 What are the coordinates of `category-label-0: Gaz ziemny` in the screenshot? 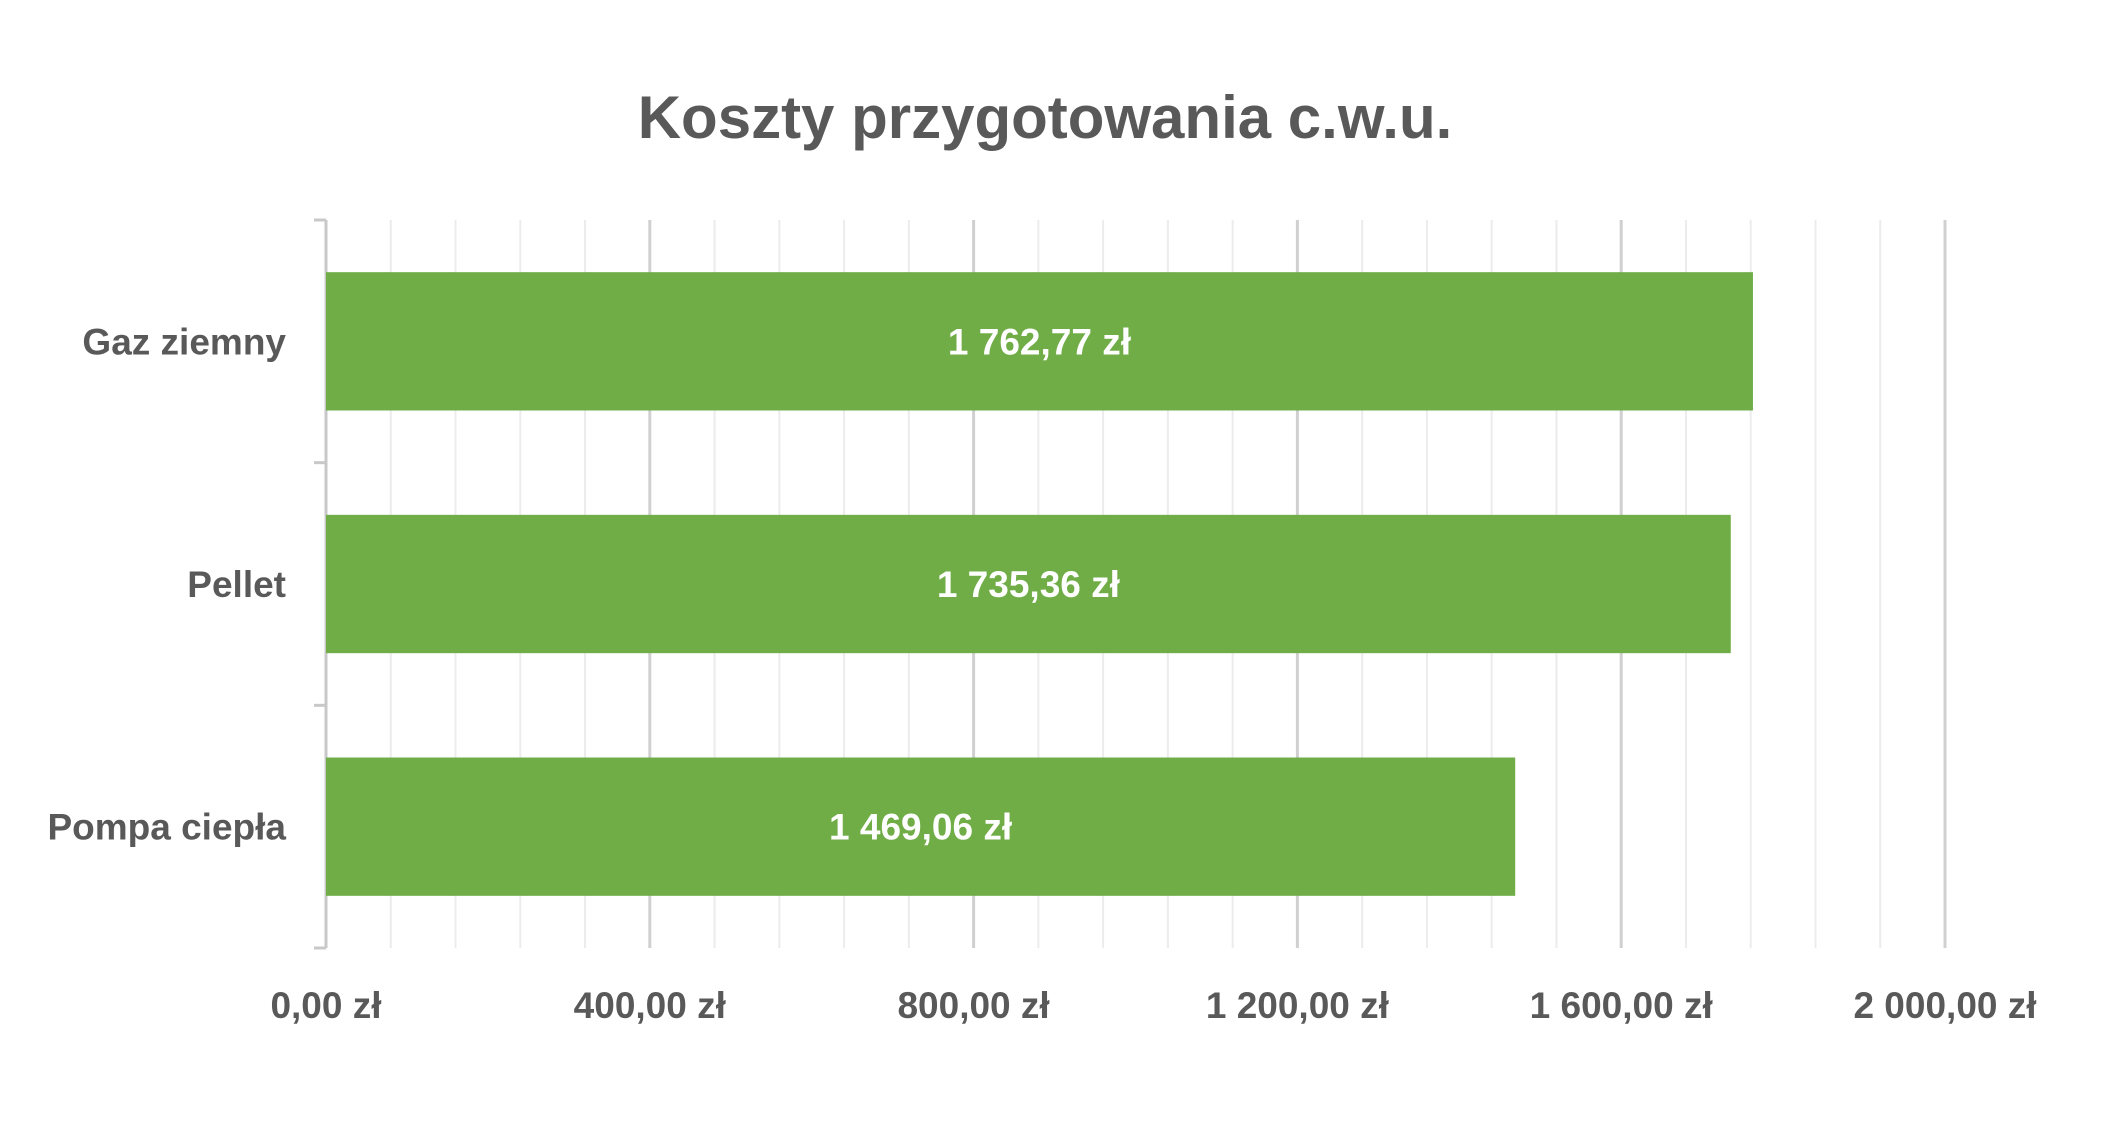 It's located at (184, 341).